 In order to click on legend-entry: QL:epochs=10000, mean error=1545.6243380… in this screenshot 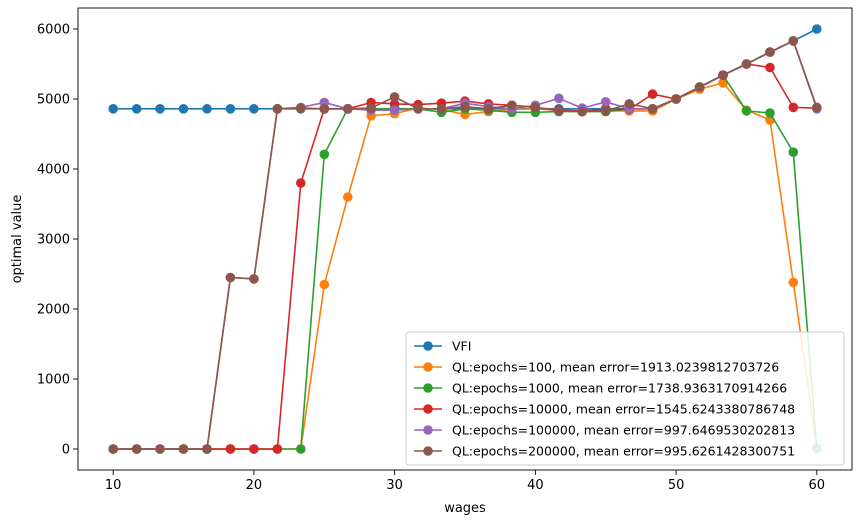, I will do `click(604, 409)`.